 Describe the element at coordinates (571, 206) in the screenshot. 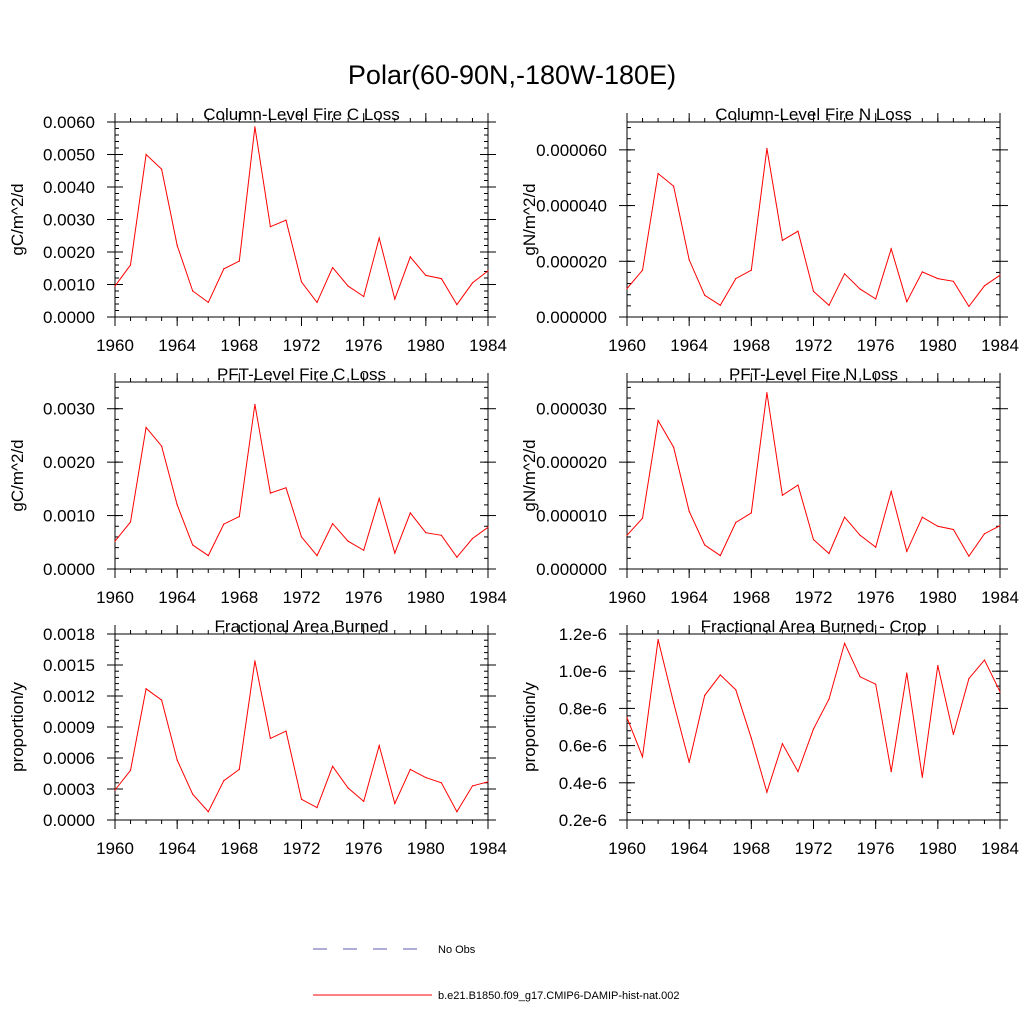

I see `y-tick-label: 0.000040` at that location.